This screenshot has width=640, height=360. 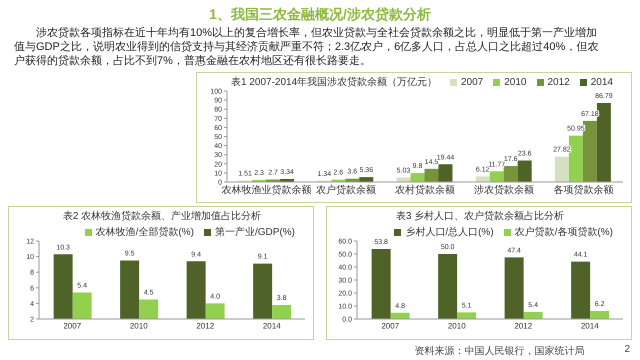 I want to click on chart-title: 表1 2007-2014年我国涉农贷款余额（万亿元）, so click(x=334, y=82).